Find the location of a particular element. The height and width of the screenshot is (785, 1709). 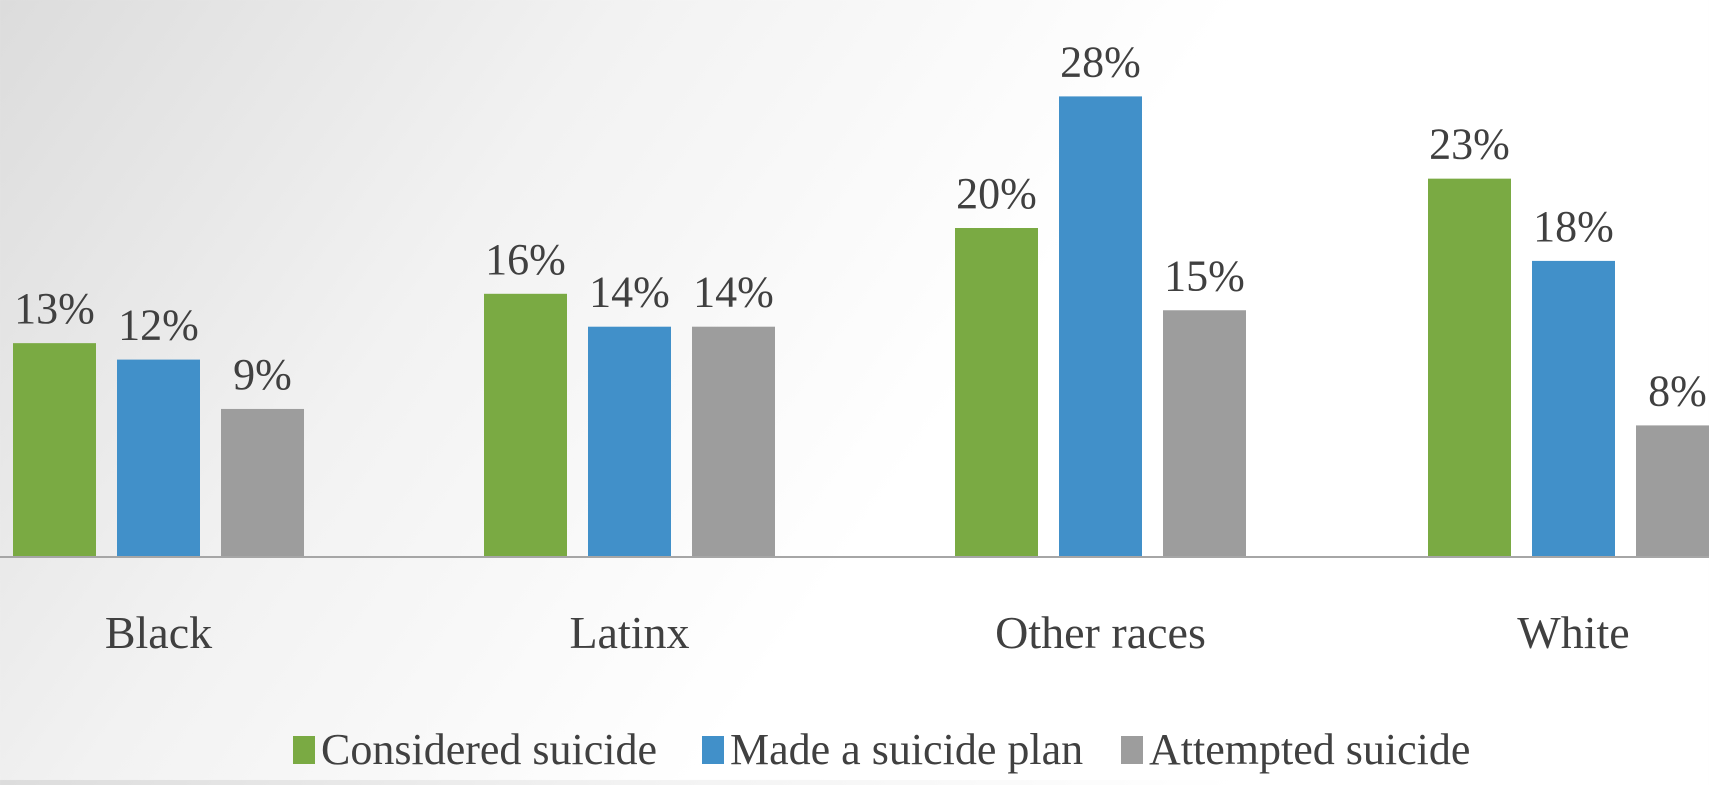

bar-other-races-attempted-suicide is located at coordinates (1204, 433).